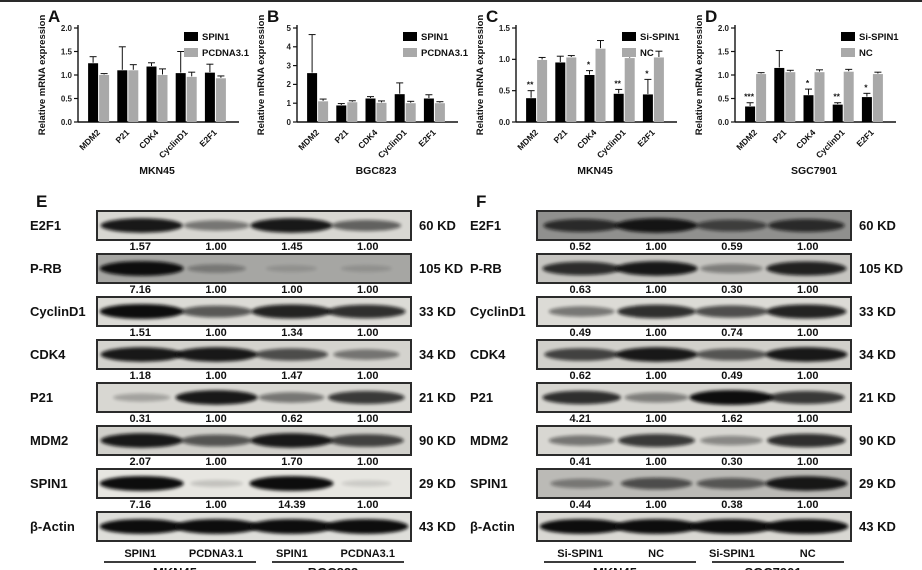 This screenshot has width=922, height=570. What do you see at coordinates (695, 483) in the screenshot?
I see `blot-row-SPIN1: SPIN1 29 KD` at bounding box center [695, 483].